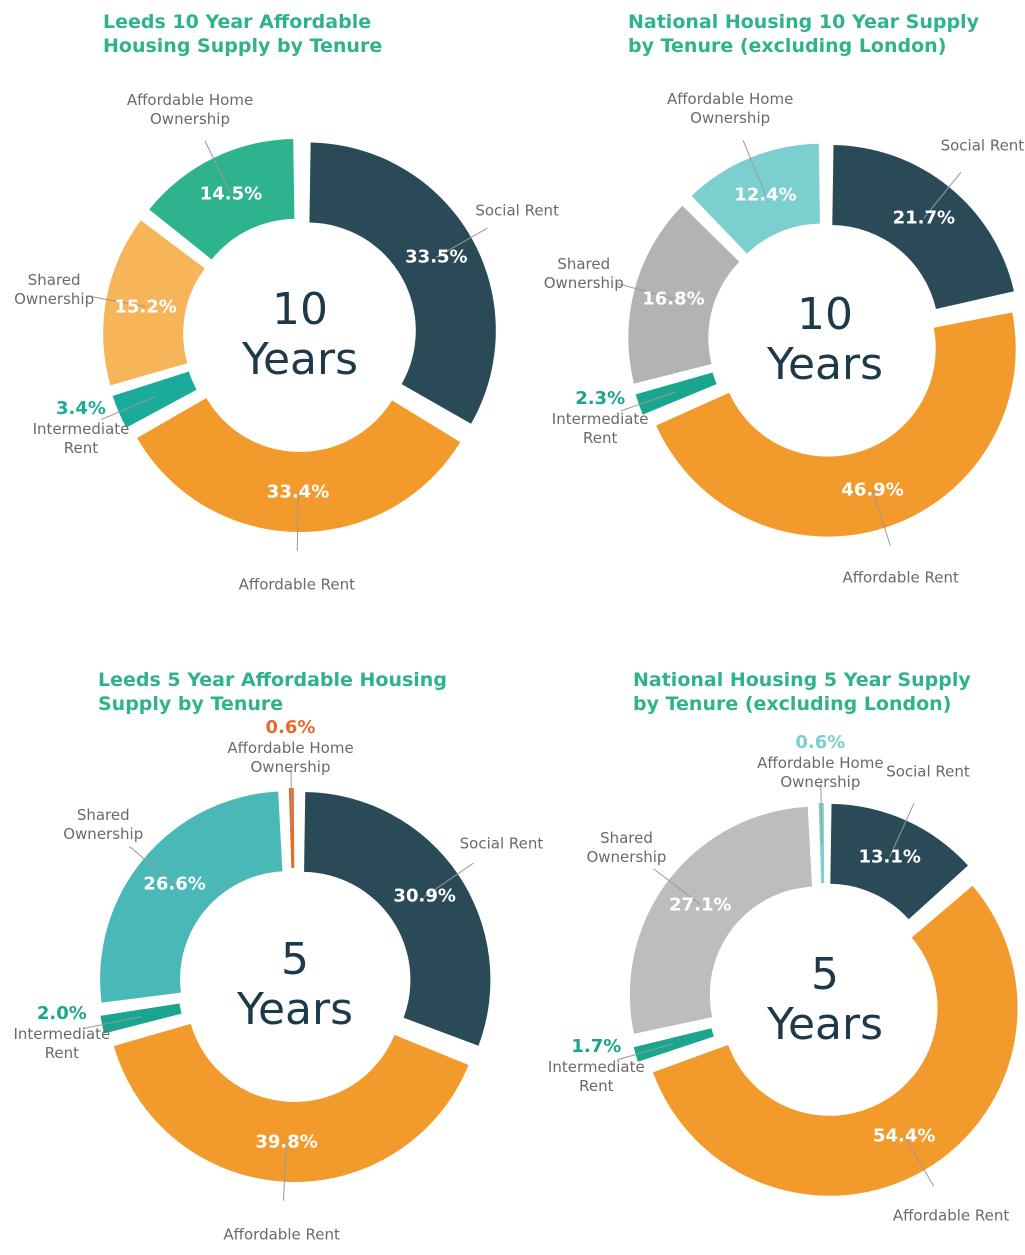 The height and width of the screenshot is (1255, 1025). I want to click on slice-label-group: 1.7% Intermediate Rent, so click(596, 1066).